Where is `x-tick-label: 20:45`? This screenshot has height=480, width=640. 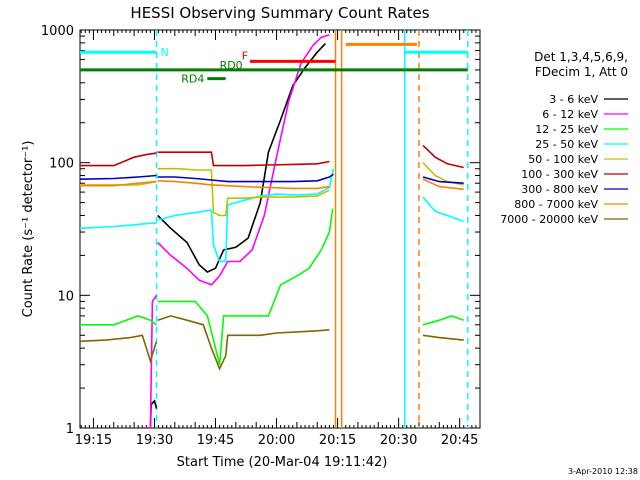
x-tick-label: 20:45 is located at coordinates (459, 440).